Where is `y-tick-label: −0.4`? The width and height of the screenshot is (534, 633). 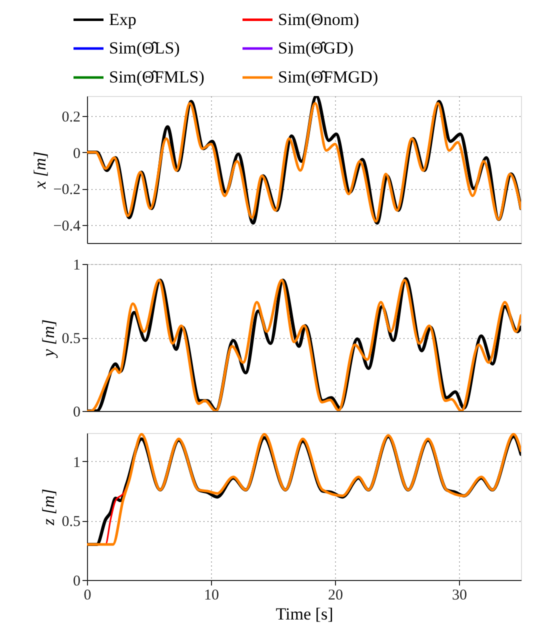
y-tick-label: −0.4 is located at coordinates (67, 226).